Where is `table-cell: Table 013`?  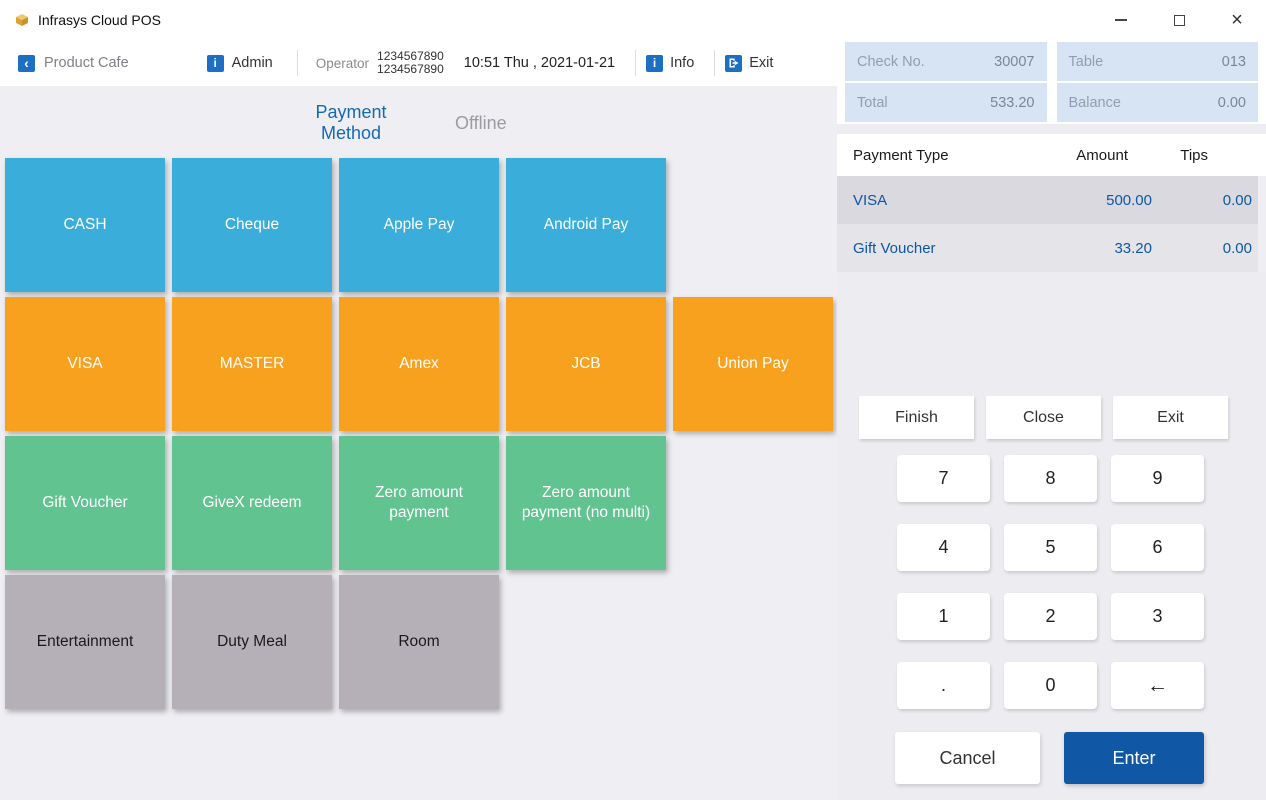 table-cell: Table 013 is located at coordinates (1157, 61).